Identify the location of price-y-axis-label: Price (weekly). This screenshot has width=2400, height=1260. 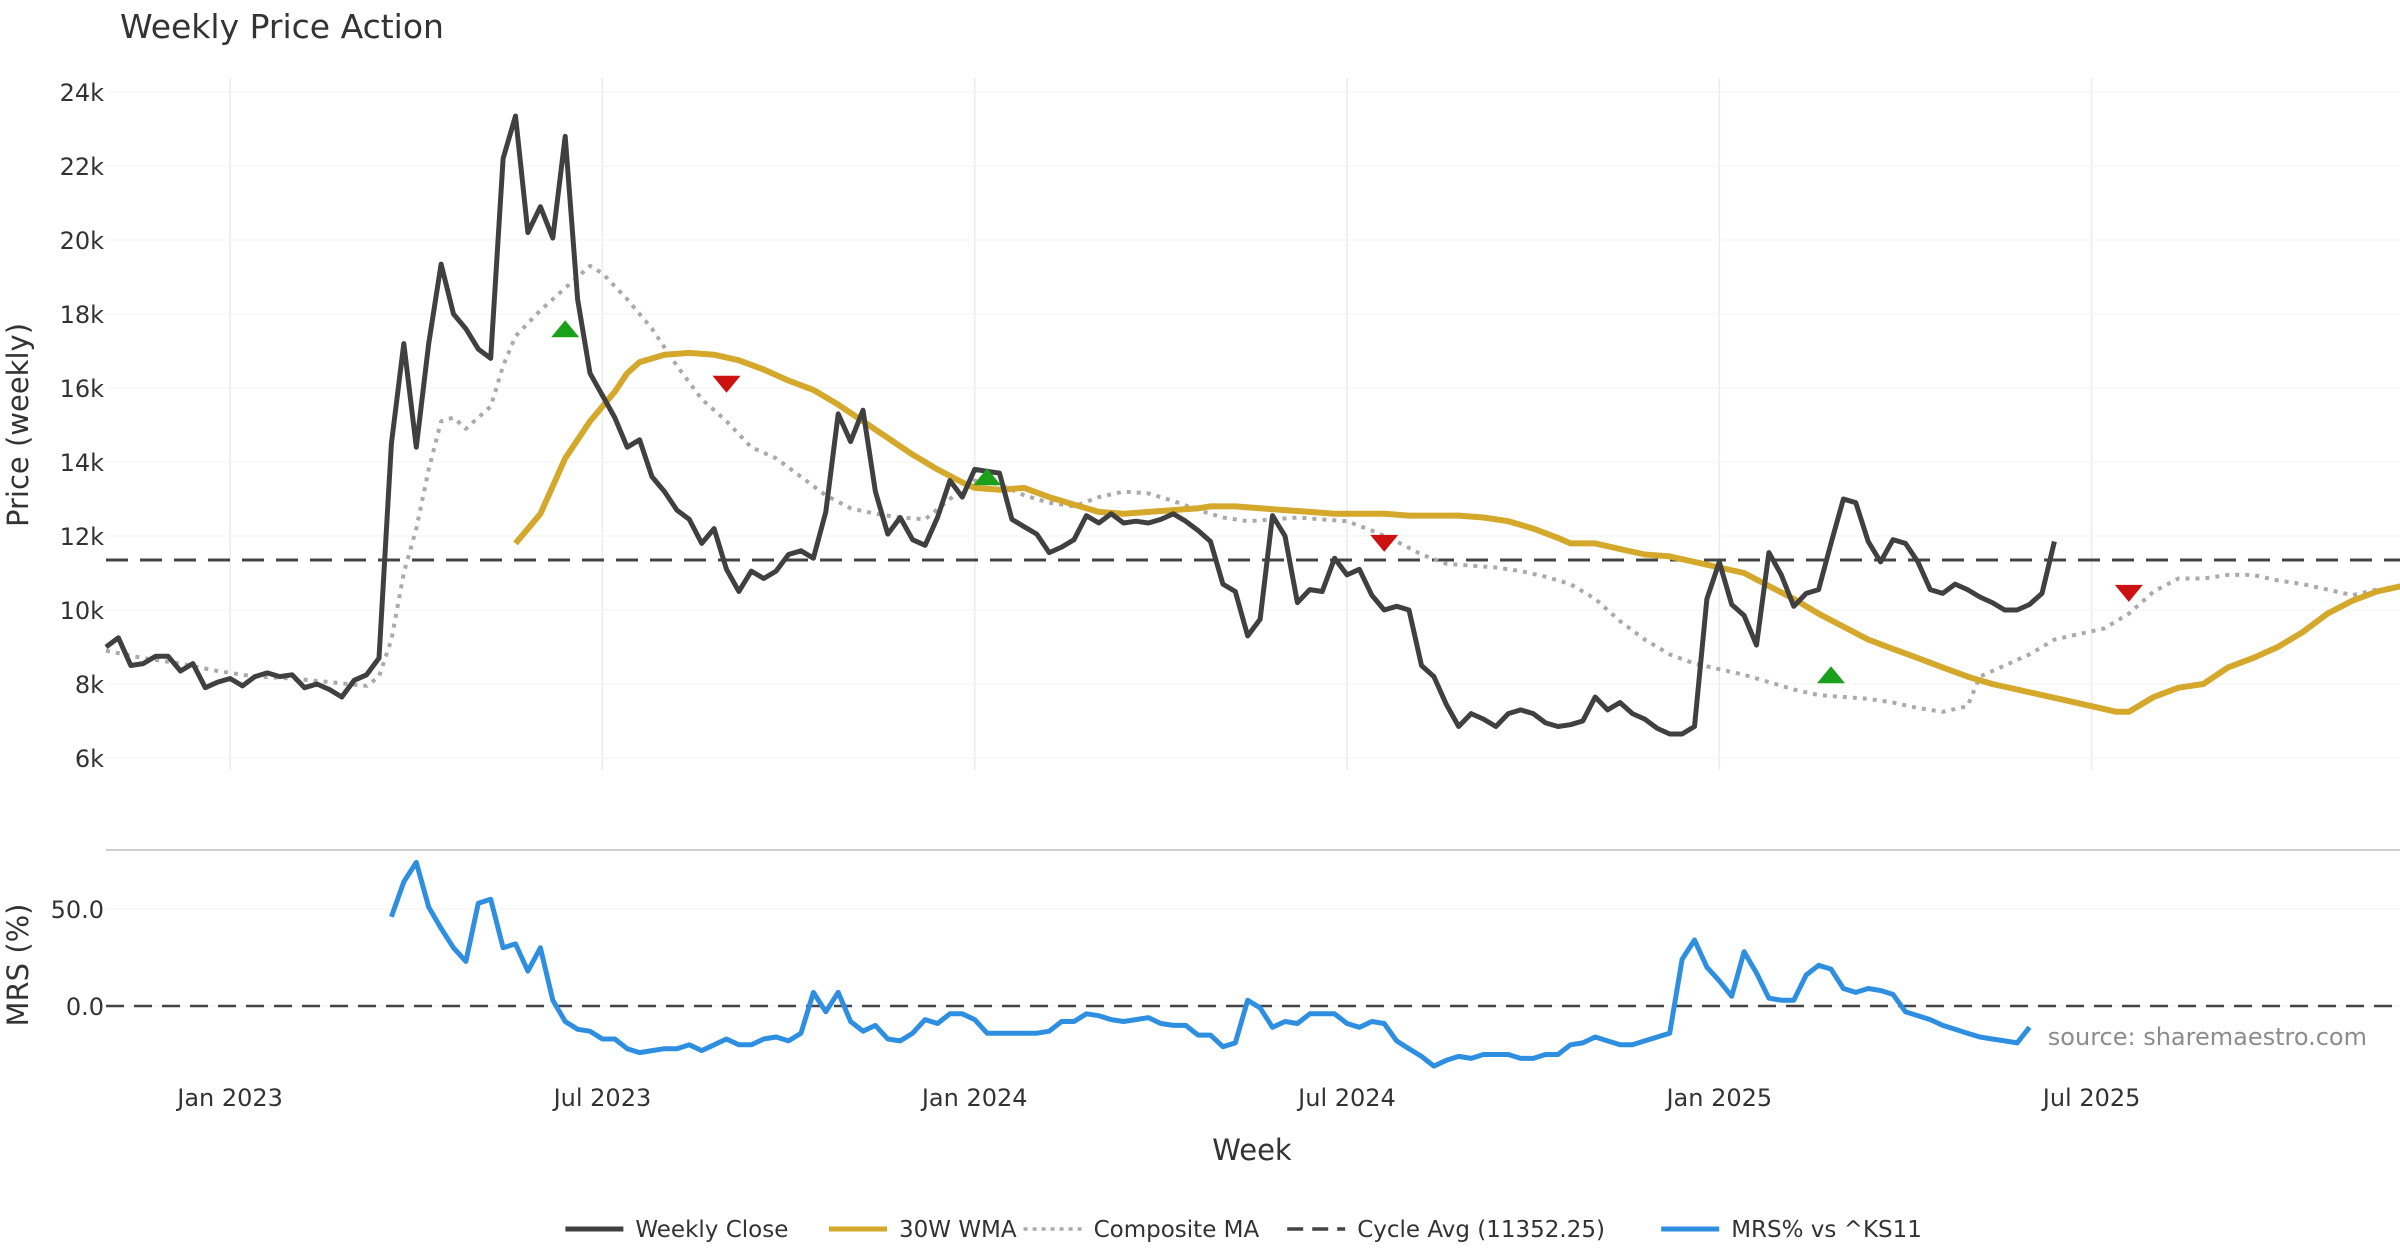
(18, 425).